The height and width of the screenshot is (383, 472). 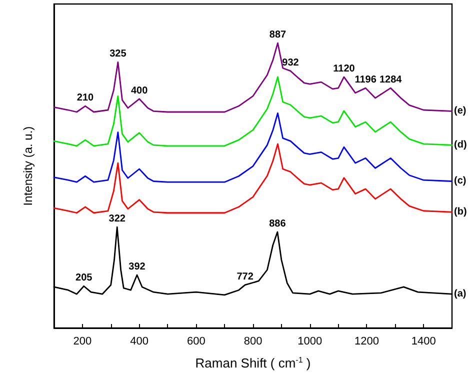 What do you see at coordinates (365, 80) in the screenshot?
I see `annotation: 1196` at bounding box center [365, 80].